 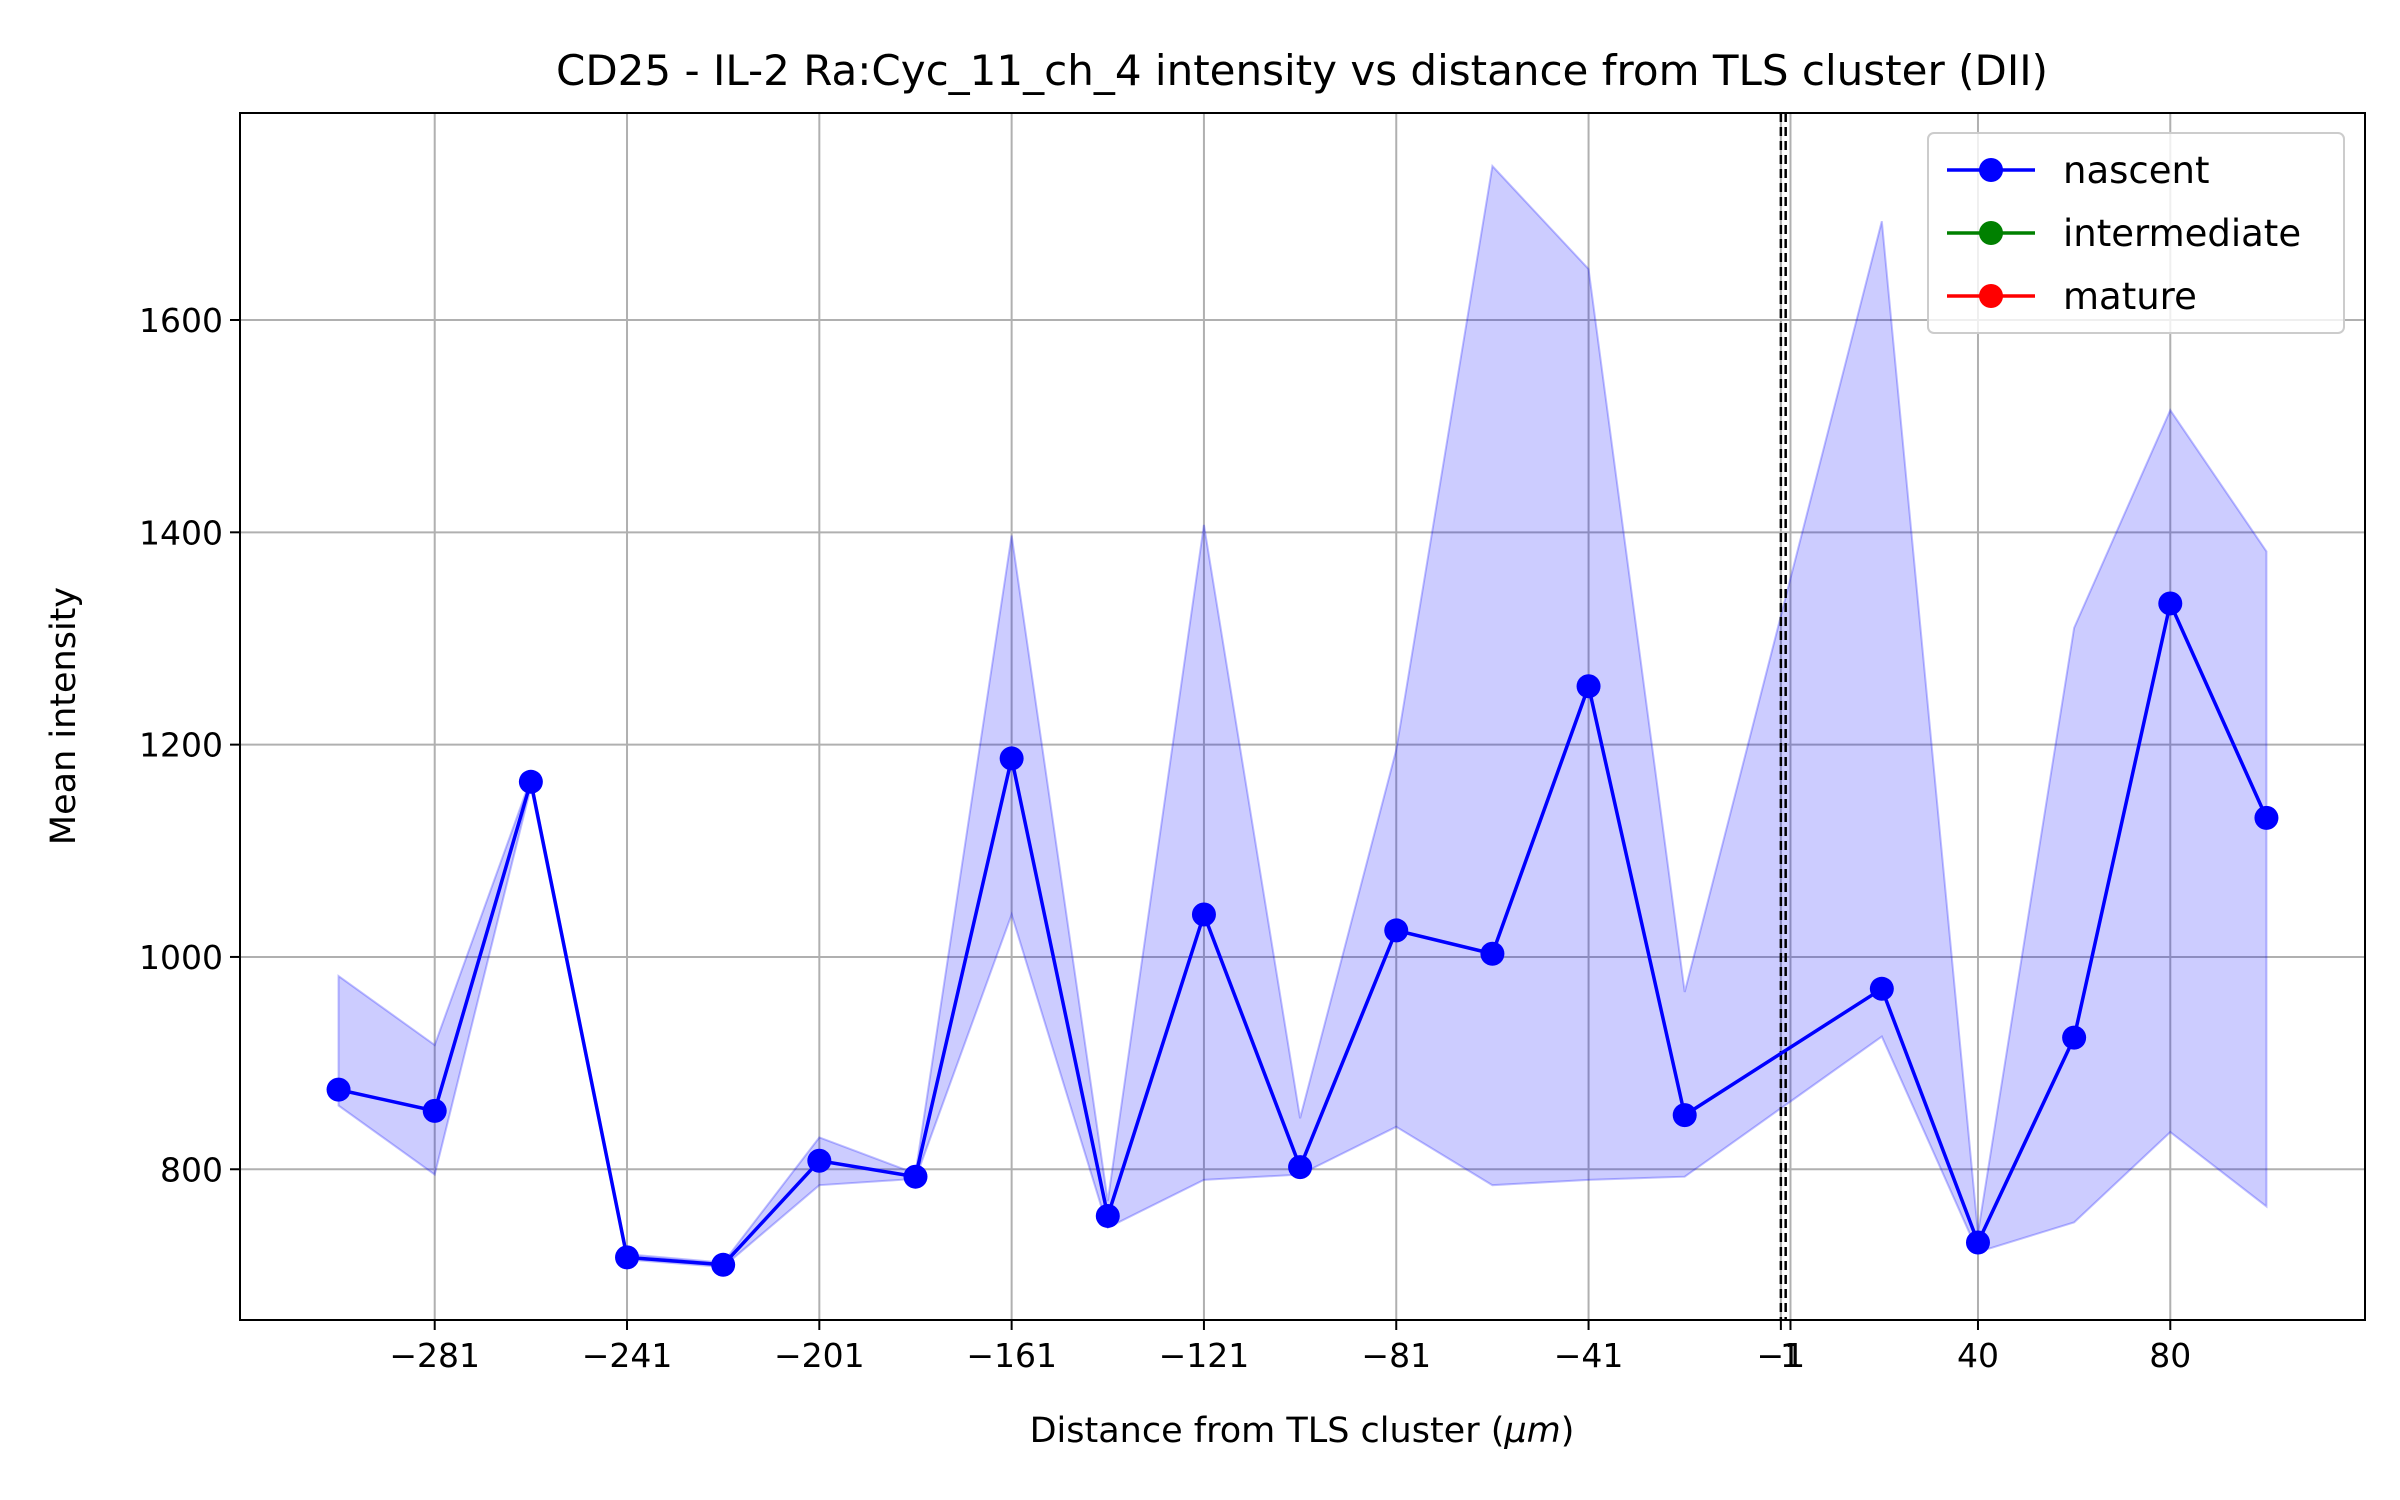 What do you see at coordinates (1568, 1431) in the screenshot?
I see `x-axis-label-suffix: )` at bounding box center [1568, 1431].